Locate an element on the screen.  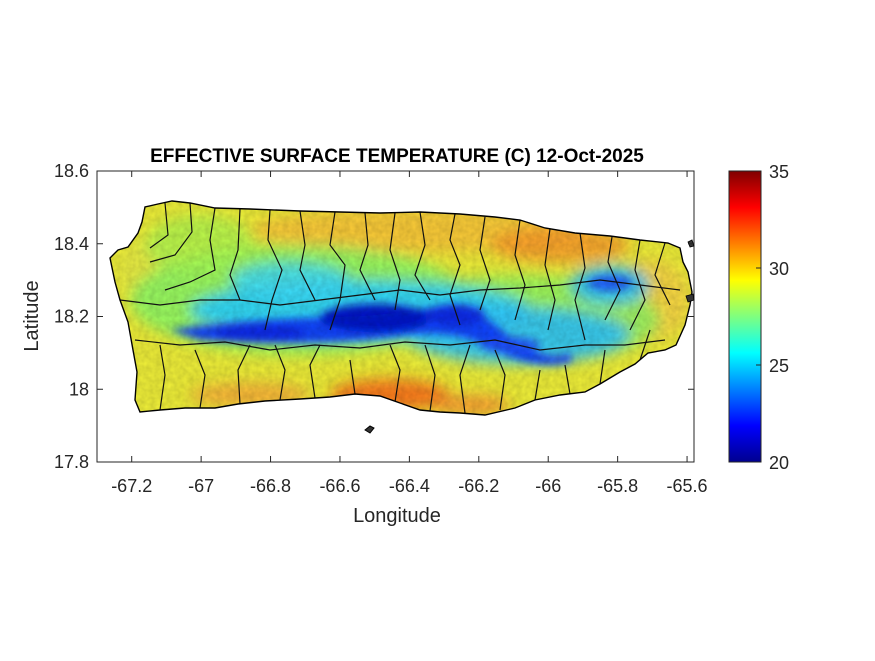
y-axis-label: Latitude is located at coordinates (32, 315).